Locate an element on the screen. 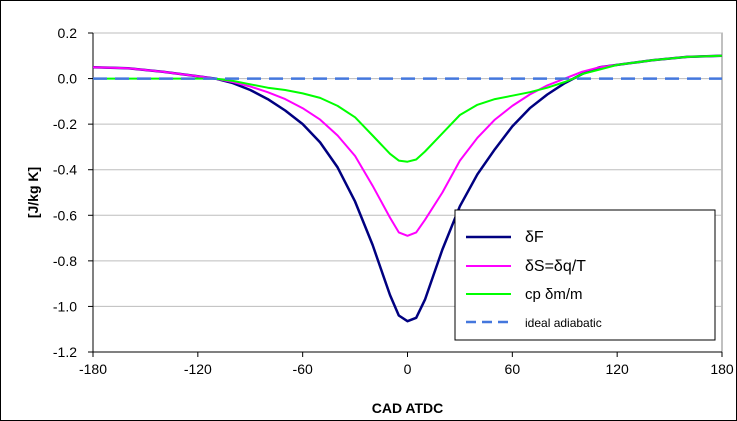  x-tick-label: -60 is located at coordinates (303, 369).